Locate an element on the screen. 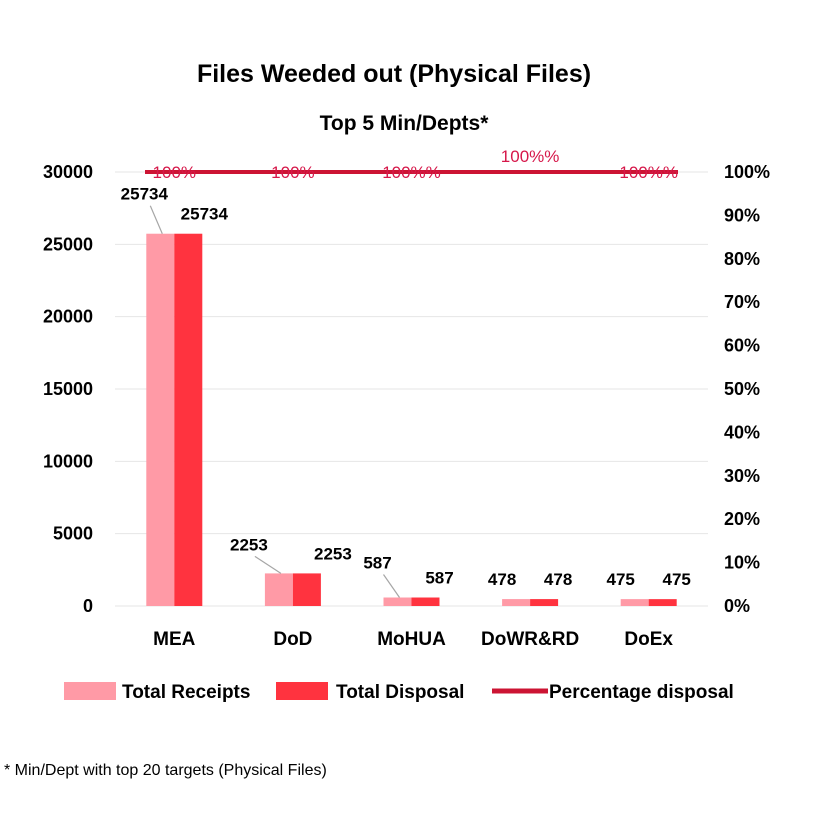  left-tick-label: 10000 is located at coordinates (68, 461).